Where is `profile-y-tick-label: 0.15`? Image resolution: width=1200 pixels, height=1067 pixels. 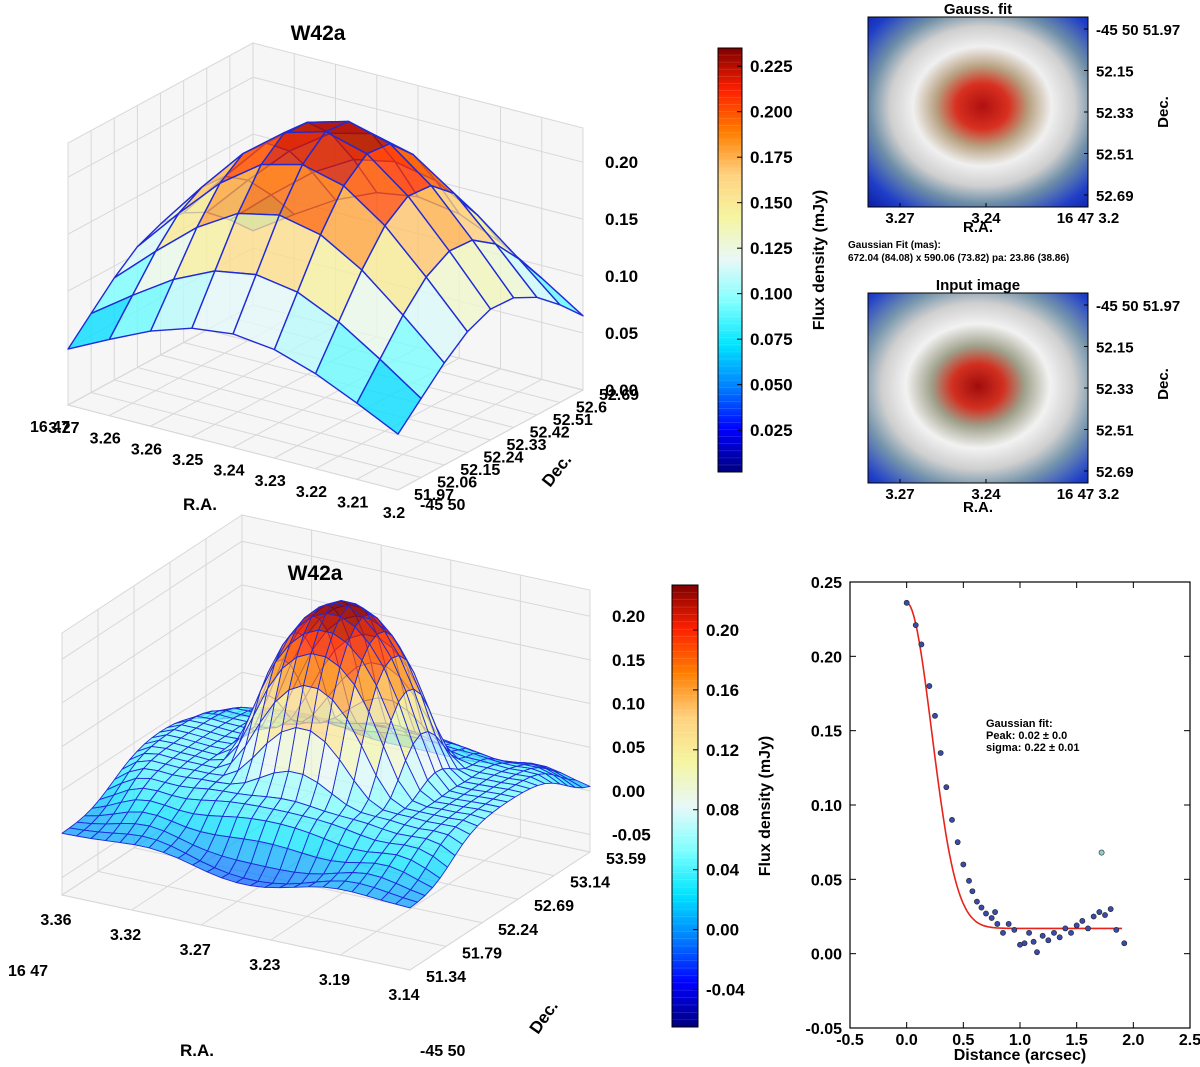
profile-y-tick-label: 0.15 is located at coordinates (826, 732).